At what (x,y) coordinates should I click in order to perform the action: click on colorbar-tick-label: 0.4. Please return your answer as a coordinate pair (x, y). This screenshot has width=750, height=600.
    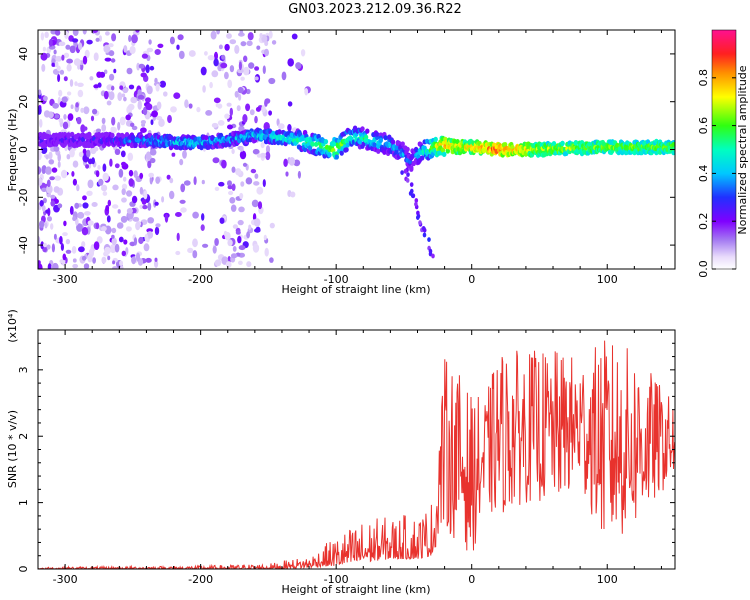
    Looking at the image, I should click on (703, 174).